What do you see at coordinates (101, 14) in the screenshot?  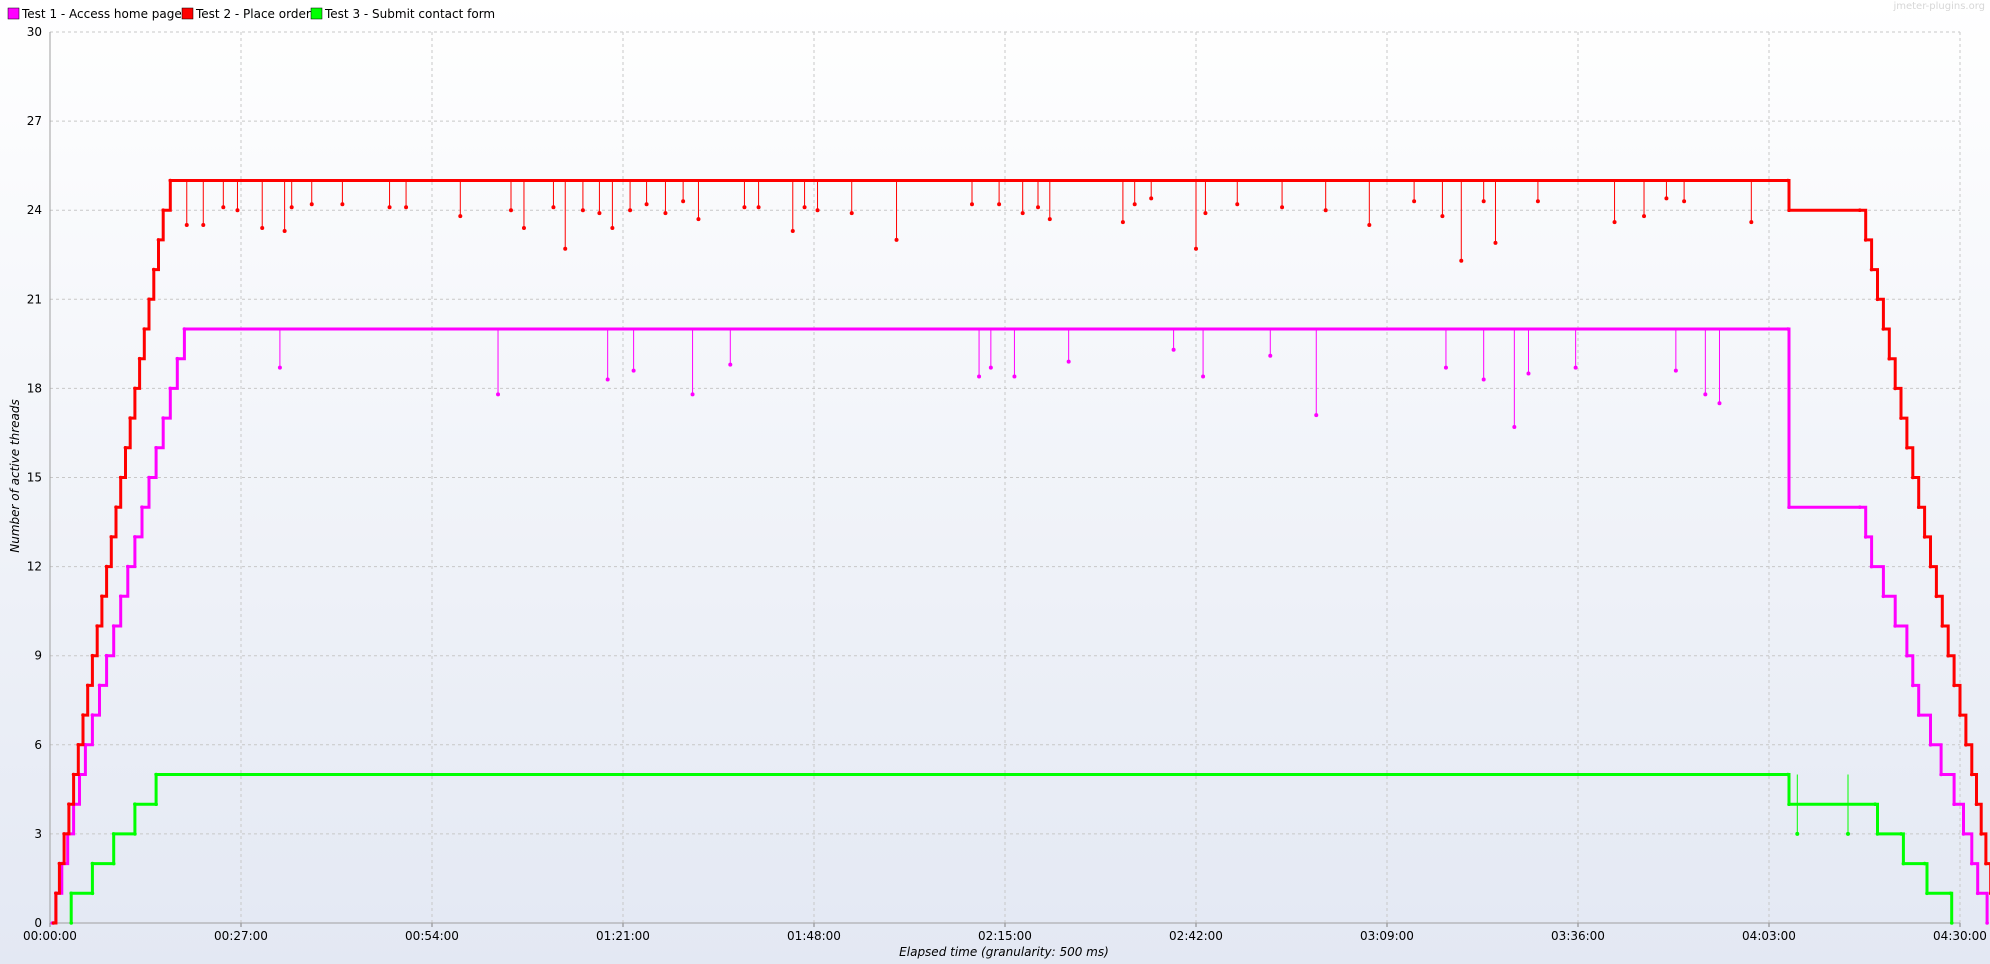 I see `legend-label-test-1: Test 1 - Access home page` at bounding box center [101, 14].